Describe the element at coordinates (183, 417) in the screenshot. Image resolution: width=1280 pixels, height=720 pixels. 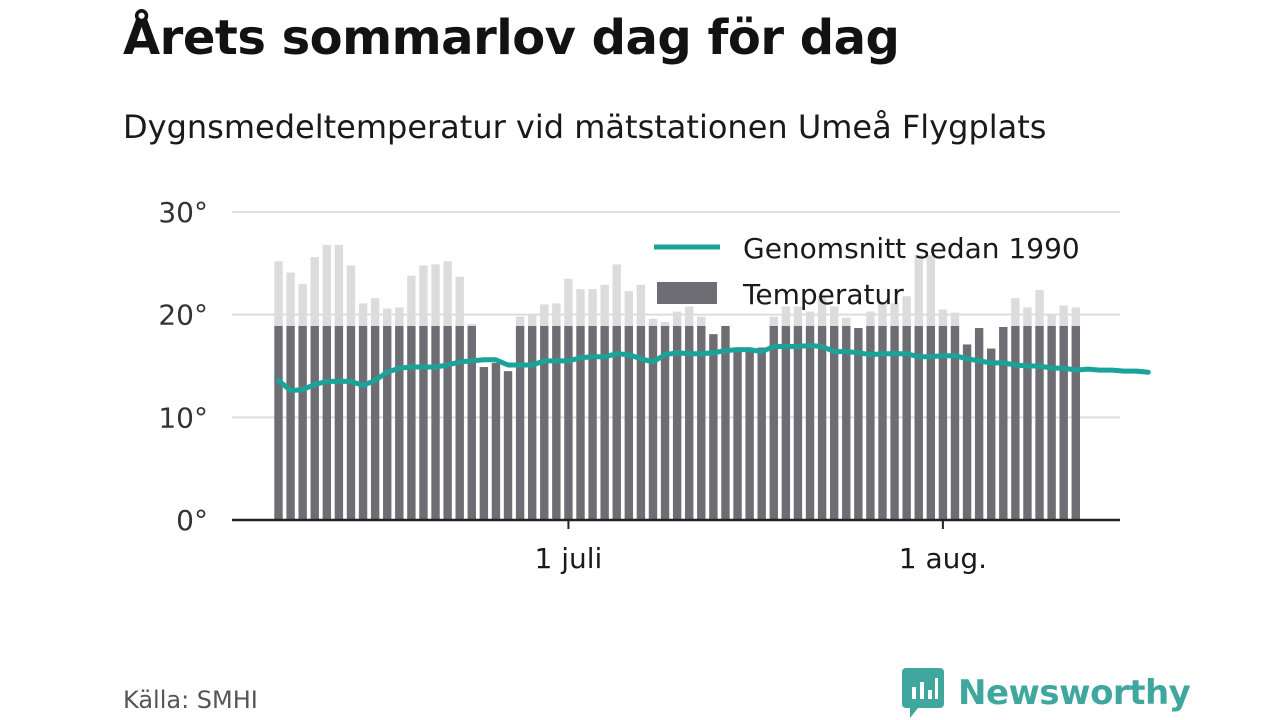
I see `y-tick-label: 10°` at that location.